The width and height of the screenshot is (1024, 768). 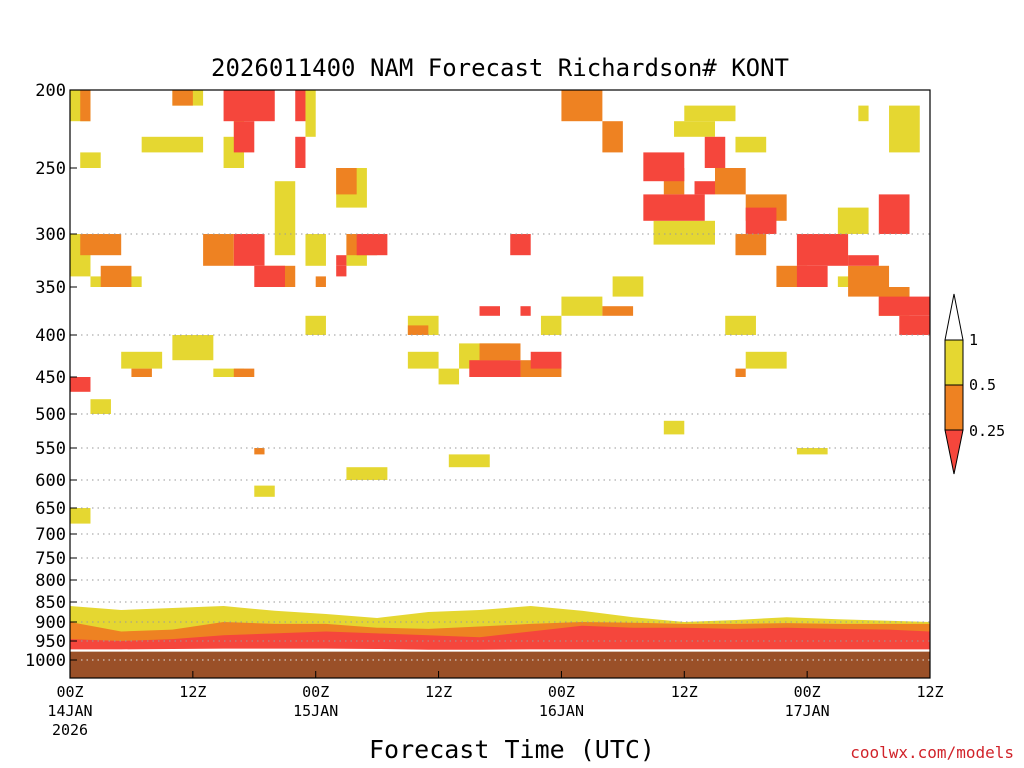 What do you see at coordinates (315, 711) in the screenshot?
I see `x-tick-date: 15JAN` at bounding box center [315, 711].